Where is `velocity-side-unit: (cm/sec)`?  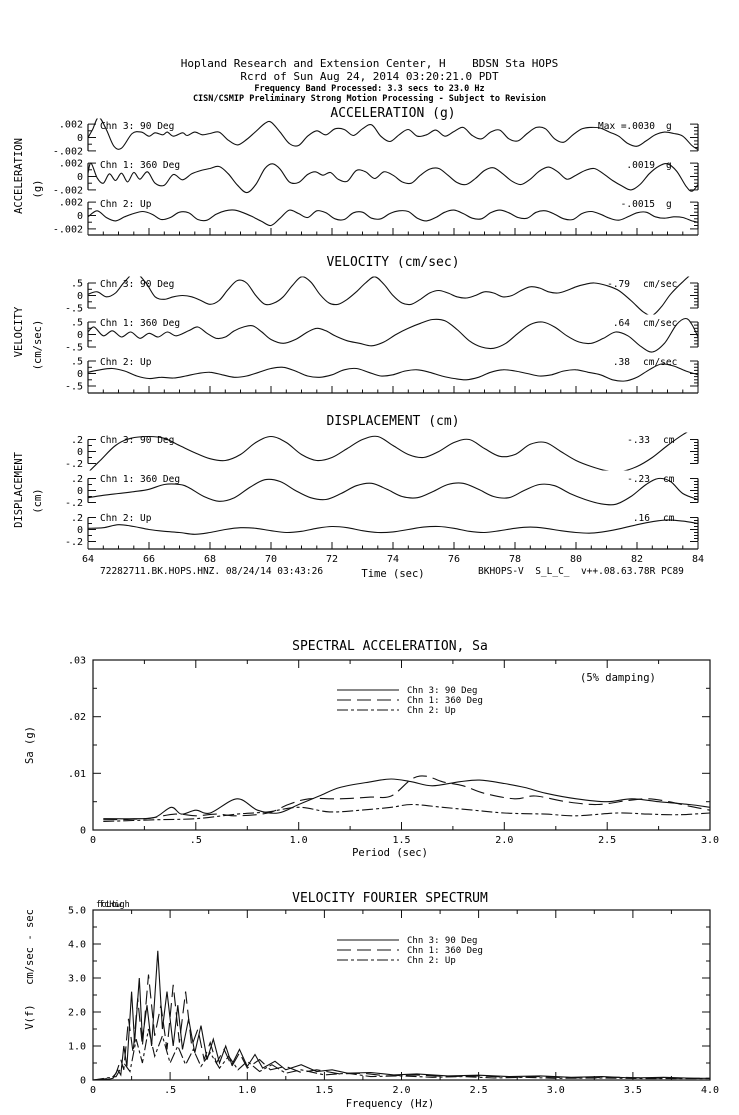 velocity-side-unit: (cm/sec) is located at coordinates (38, 345).